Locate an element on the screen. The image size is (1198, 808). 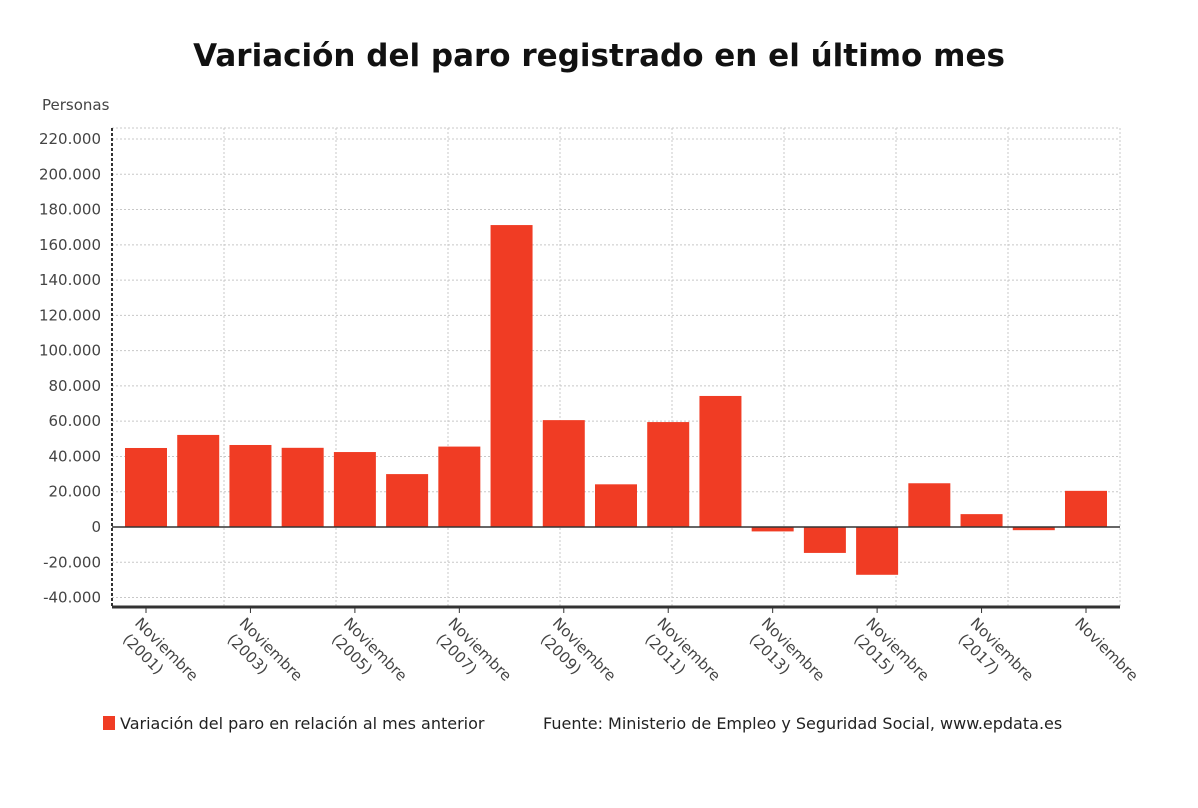
y-tick-label: 140.000 is located at coordinates (70, 280).